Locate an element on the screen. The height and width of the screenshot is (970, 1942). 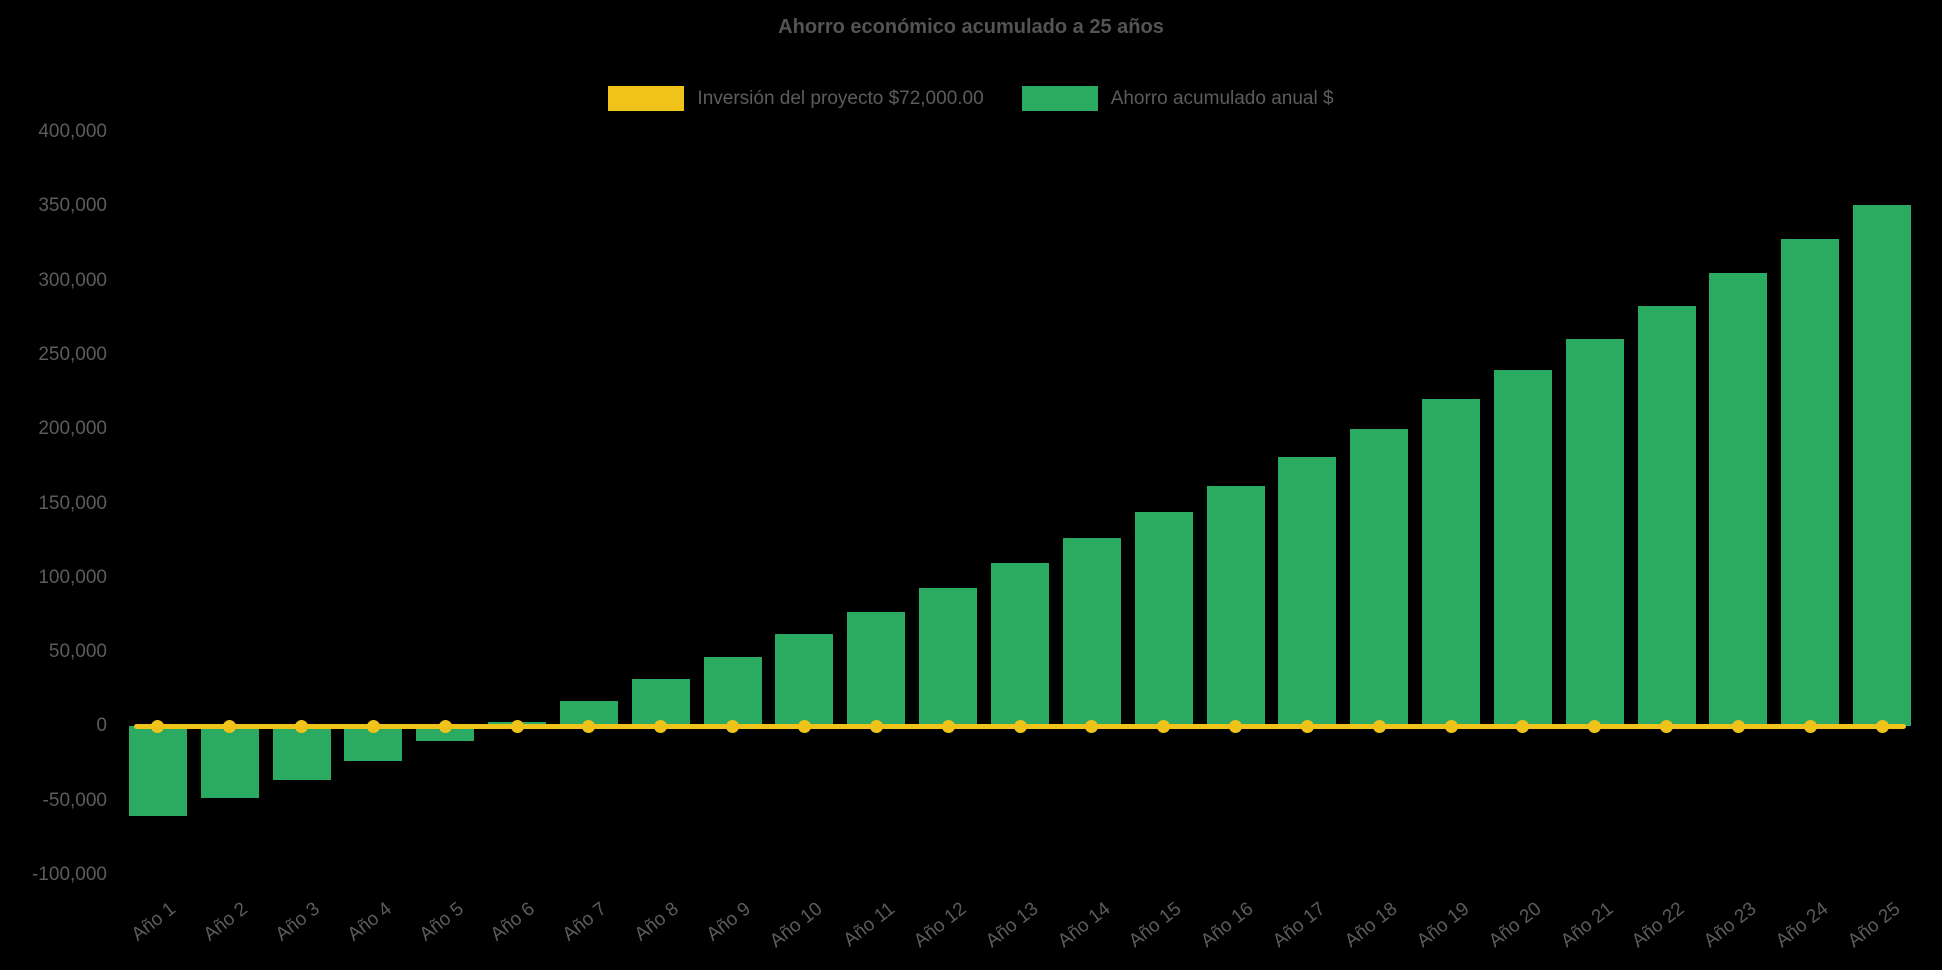
x-axis-category-label: Año 2 is located at coordinates (225, 922).